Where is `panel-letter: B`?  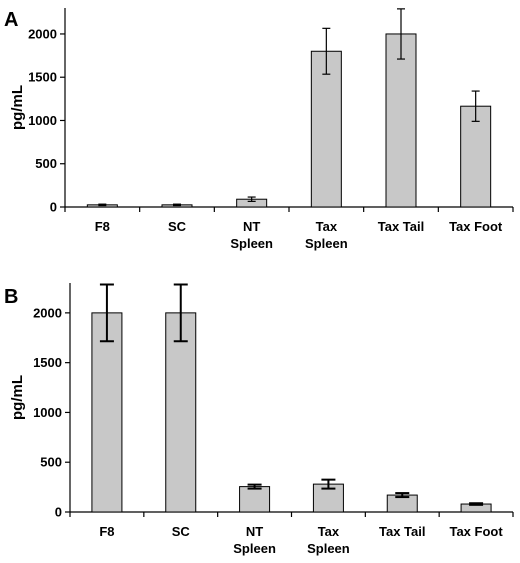 panel-letter: B is located at coordinates (11, 297).